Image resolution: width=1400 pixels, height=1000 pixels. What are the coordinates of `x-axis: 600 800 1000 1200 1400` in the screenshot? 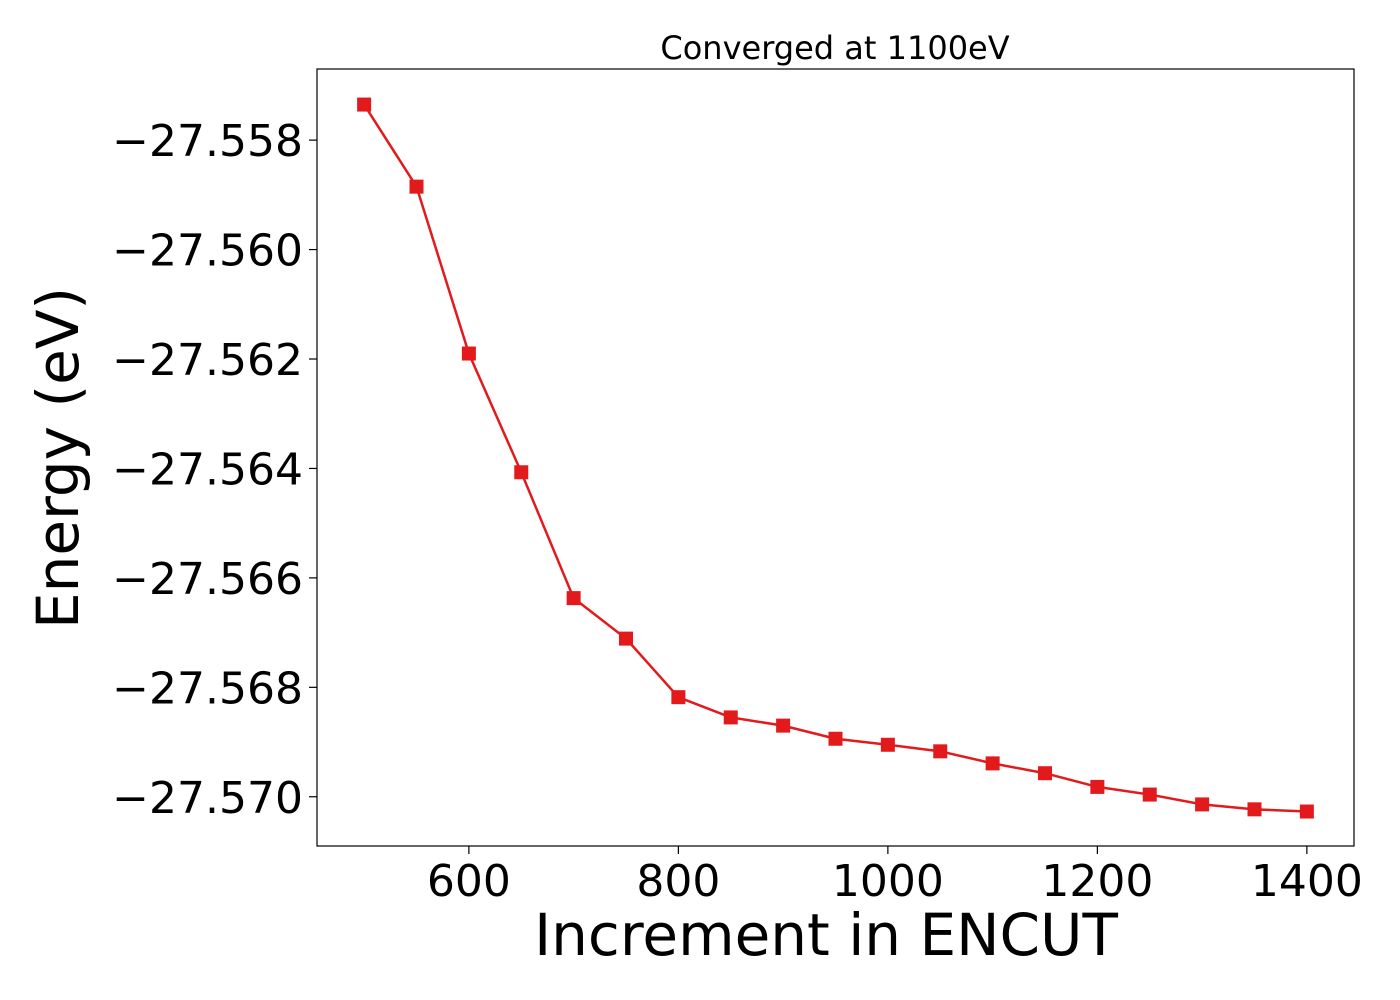 It's located at (895, 876).